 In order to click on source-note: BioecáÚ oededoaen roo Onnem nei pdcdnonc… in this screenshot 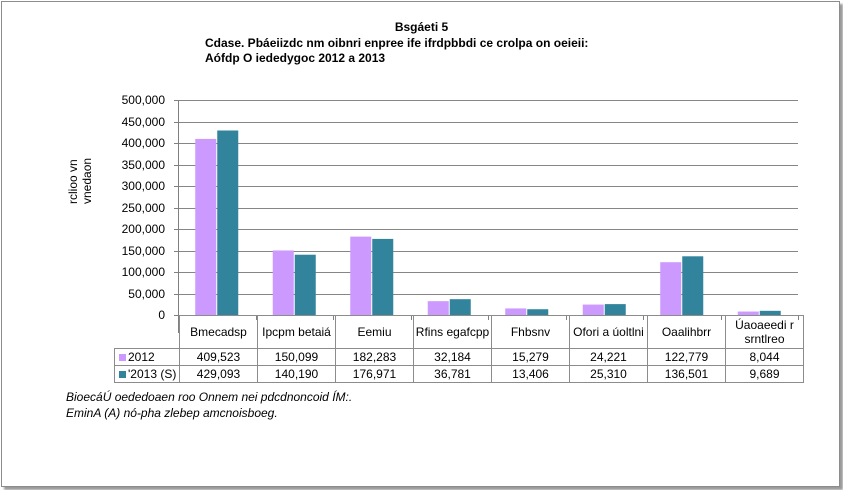, I will do `click(209, 397)`.